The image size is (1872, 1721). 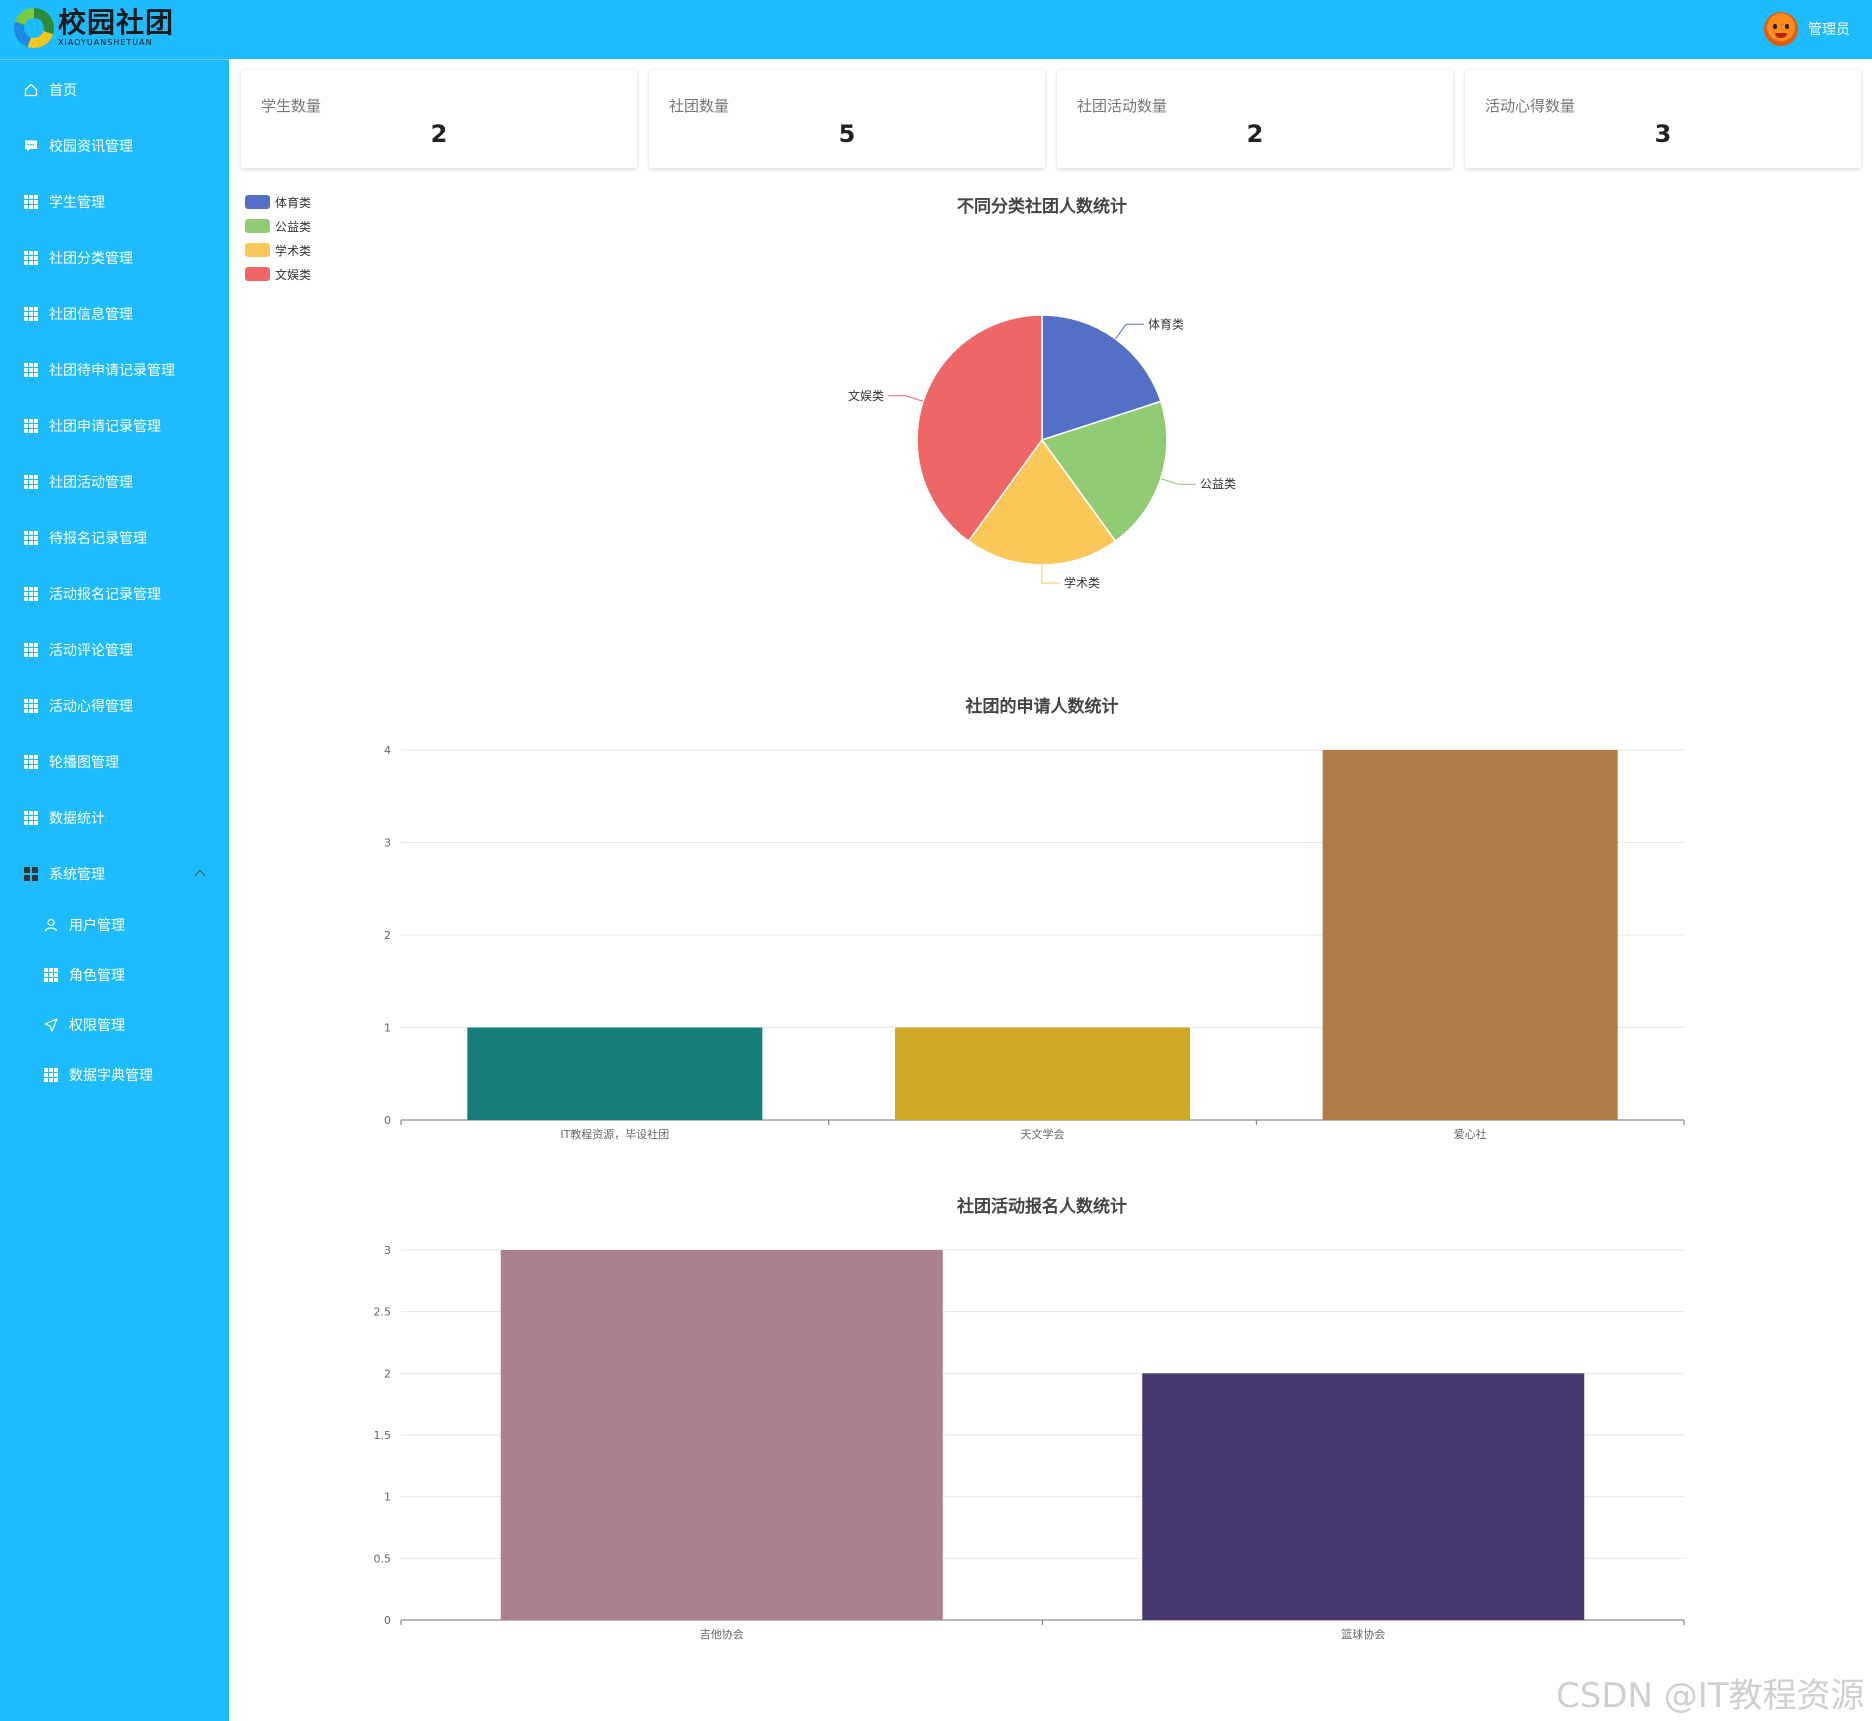 I want to click on stat-card-reflections: 活动心得数量 3, so click(x=1663, y=119).